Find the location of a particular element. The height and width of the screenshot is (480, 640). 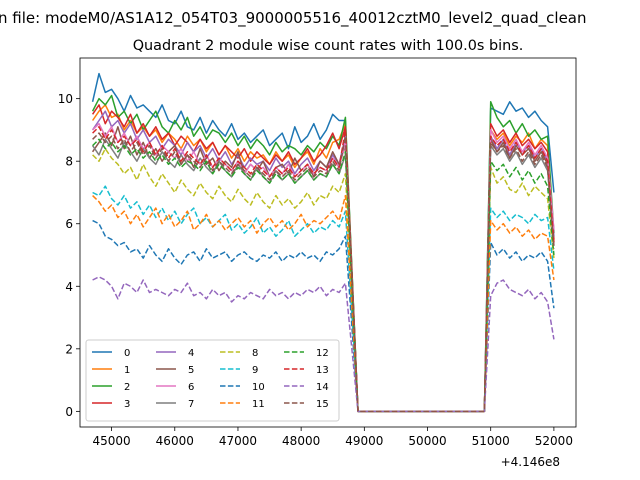

legend-label-7: 7 is located at coordinates (191, 404).